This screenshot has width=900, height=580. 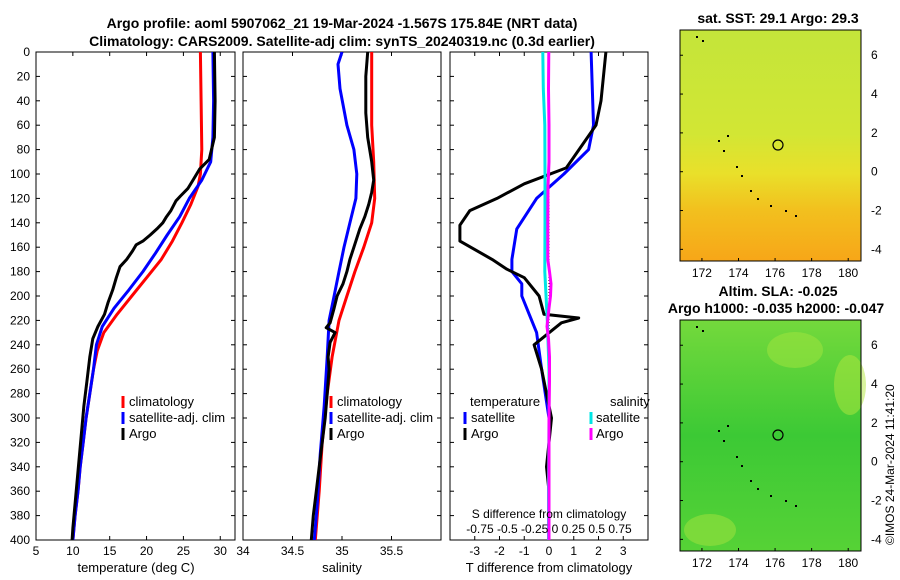 I want to click on depth-tick-label: 240, so click(x=20, y=345).